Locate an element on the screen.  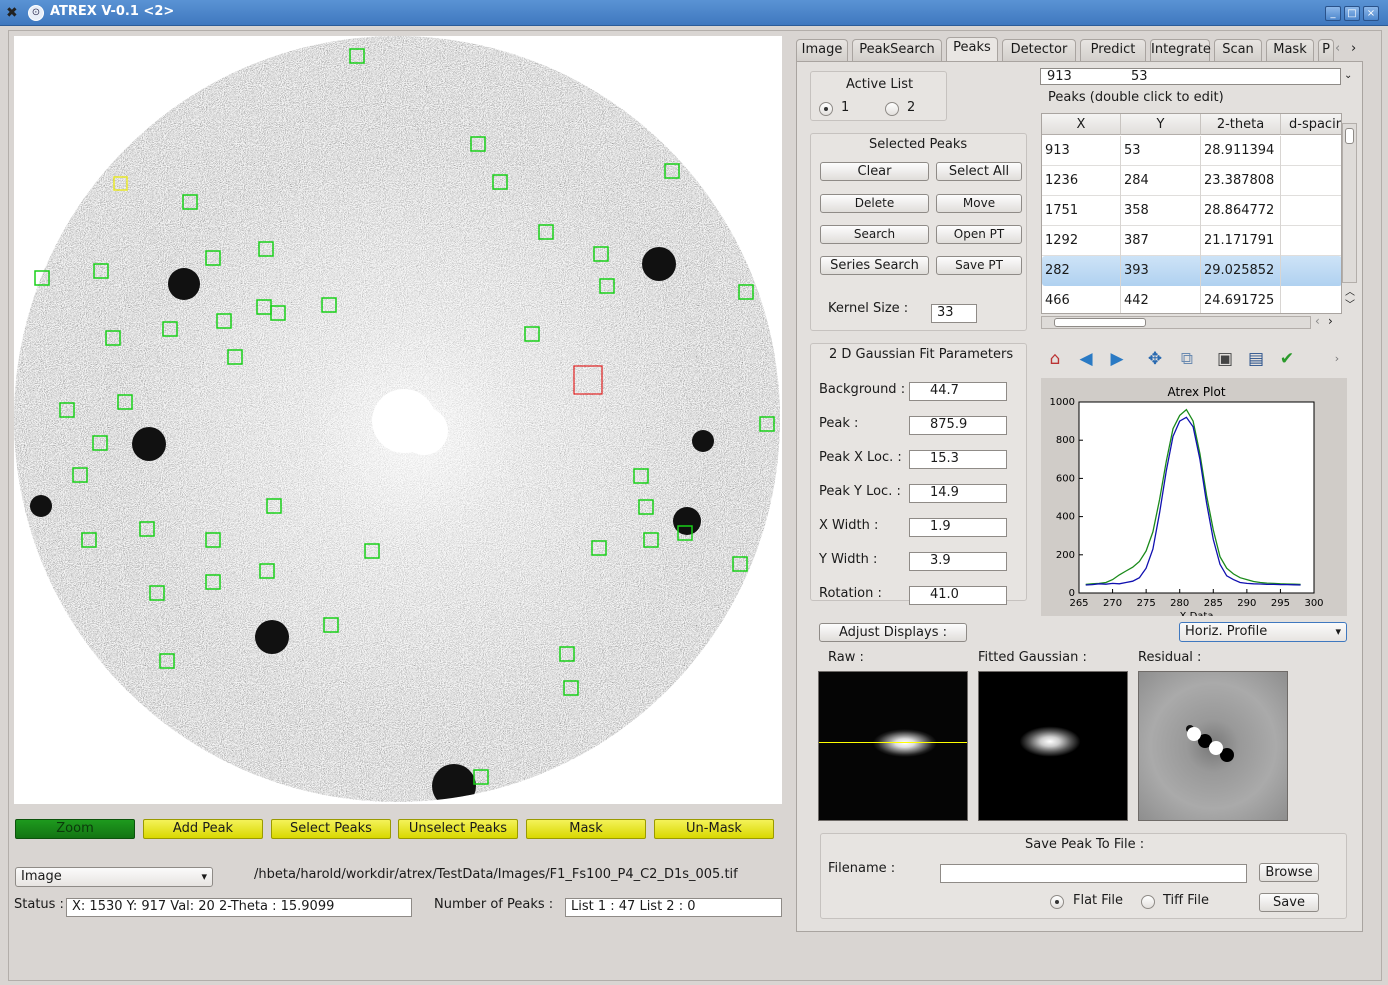
minimize-button: _ is located at coordinates (1333, 13).